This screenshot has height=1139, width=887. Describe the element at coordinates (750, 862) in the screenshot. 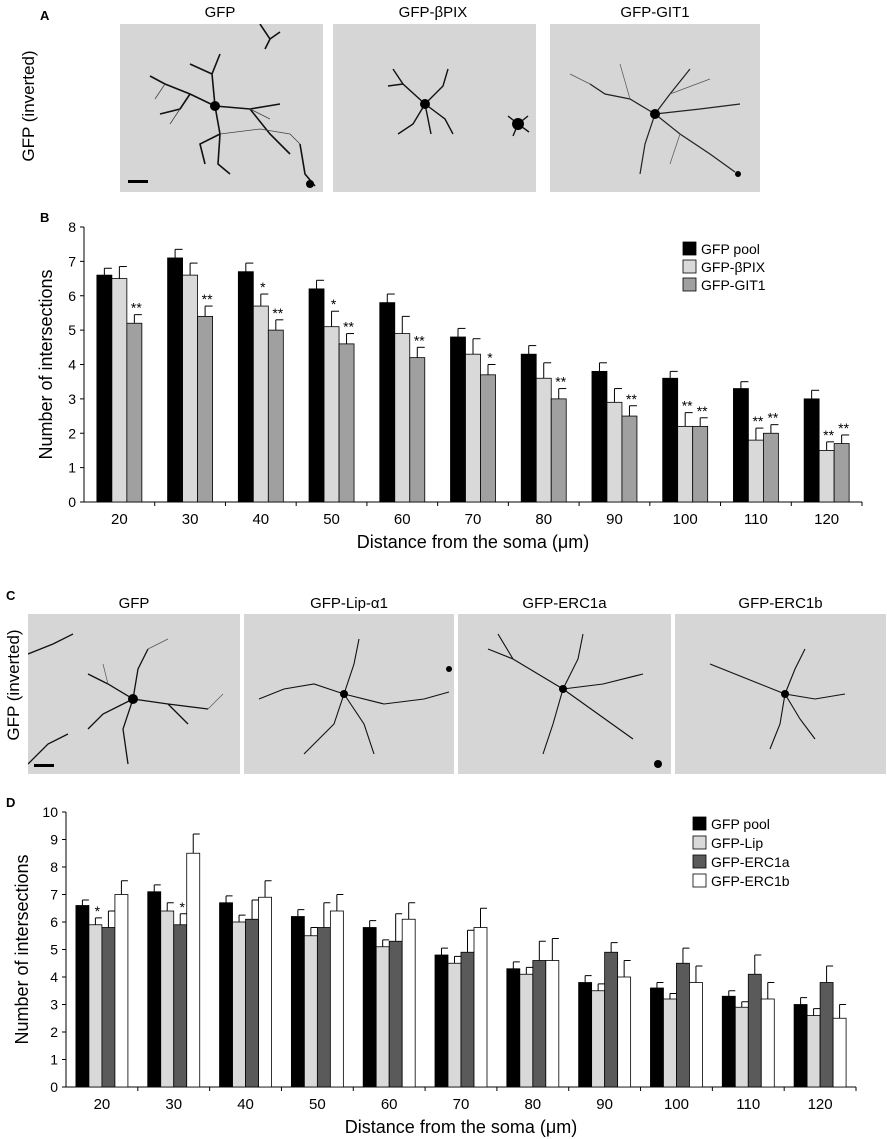

I see `legend-label: GFP-ERC1a` at that location.